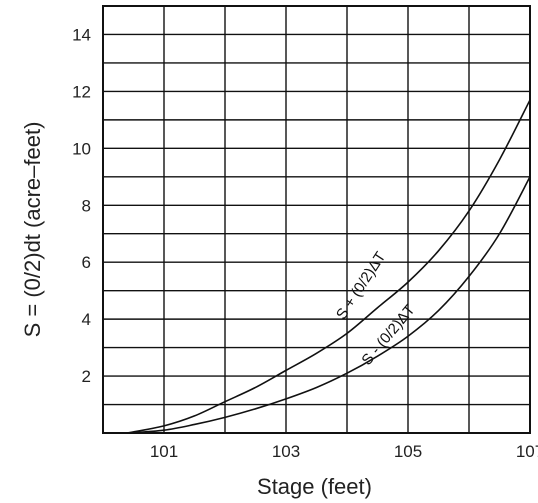  Describe the element at coordinates (32, 230) in the screenshot. I see `y-axis-title: S = (0/2)dt (acre–feet)` at that location.